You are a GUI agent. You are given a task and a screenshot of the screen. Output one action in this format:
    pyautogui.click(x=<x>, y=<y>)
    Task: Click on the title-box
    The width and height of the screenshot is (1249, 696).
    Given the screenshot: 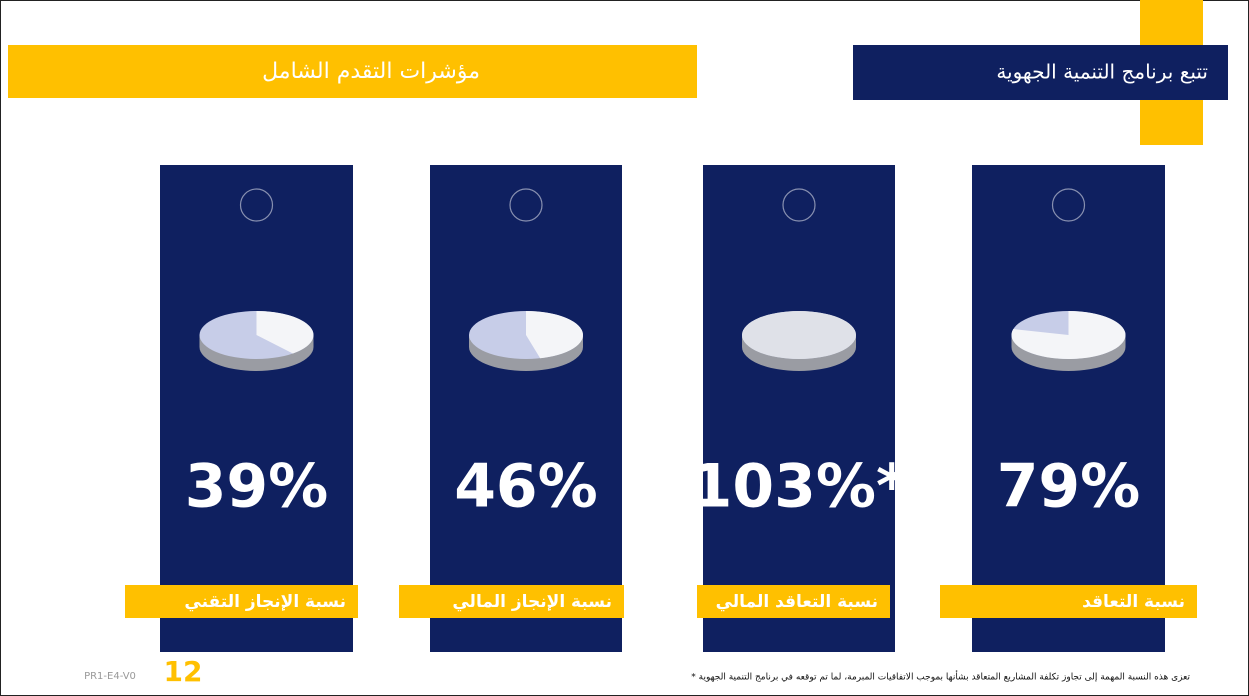 What is the action you would take?
    pyautogui.click(x=1040, y=72)
    